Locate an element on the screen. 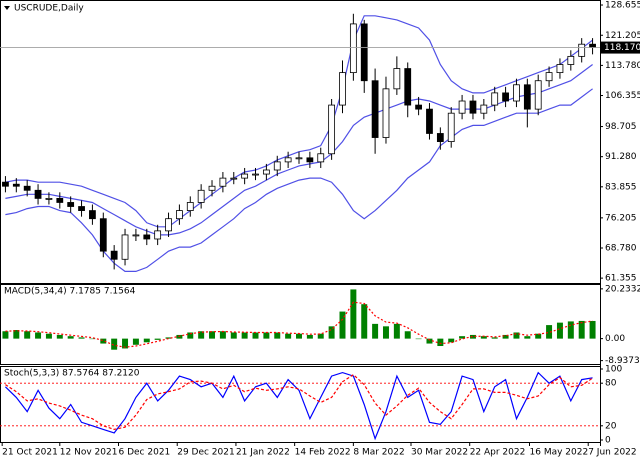 This screenshot has width=640, height=460. y-tick-label: 0.00 is located at coordinates (615, 339).